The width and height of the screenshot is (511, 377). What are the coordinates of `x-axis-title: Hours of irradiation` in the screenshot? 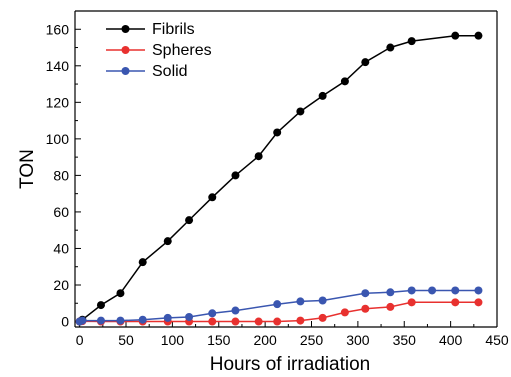 It's located at (290, 364).